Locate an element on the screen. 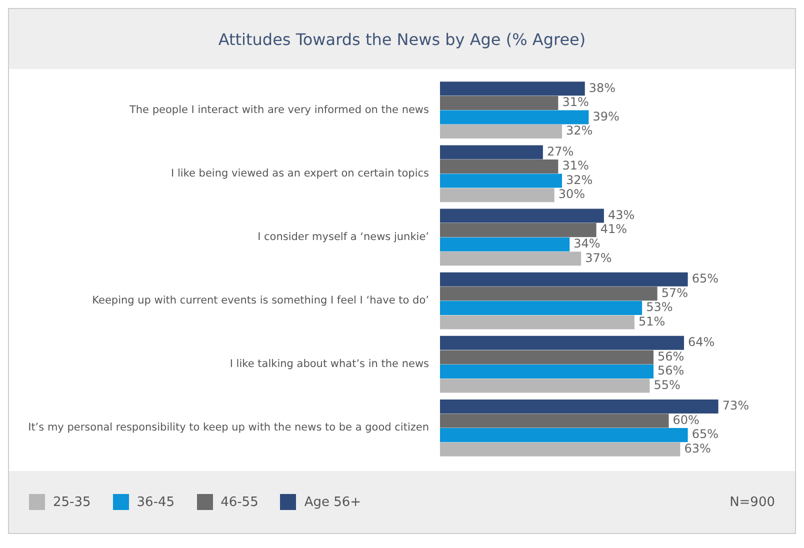 The image size is (804, 548). text: N=900 is located at coordinates (752, 502).